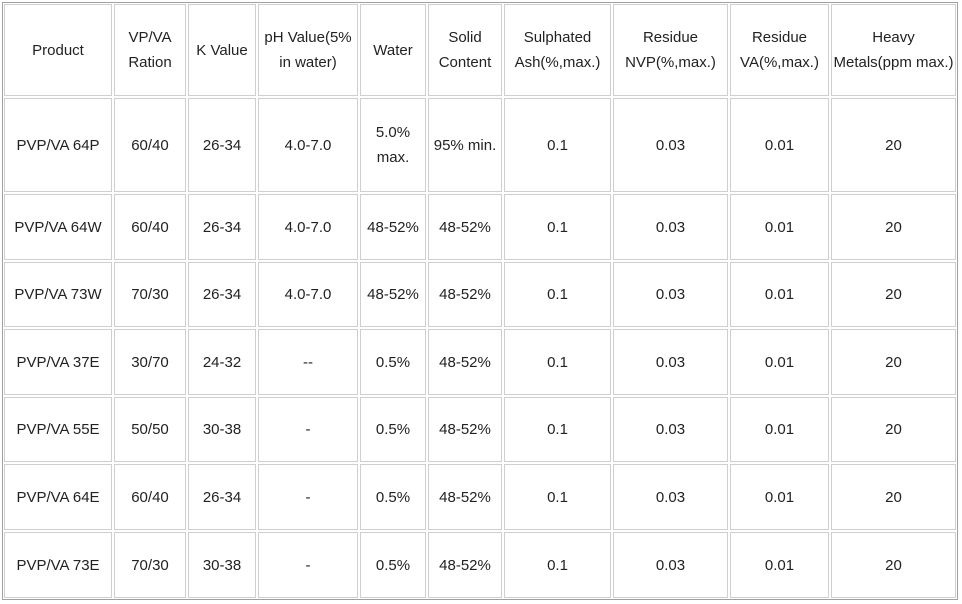  What do you see at coordinates (150, 429) in the screenshot?
I see `table-cell: 50/50` at bounding box center [150, 429].